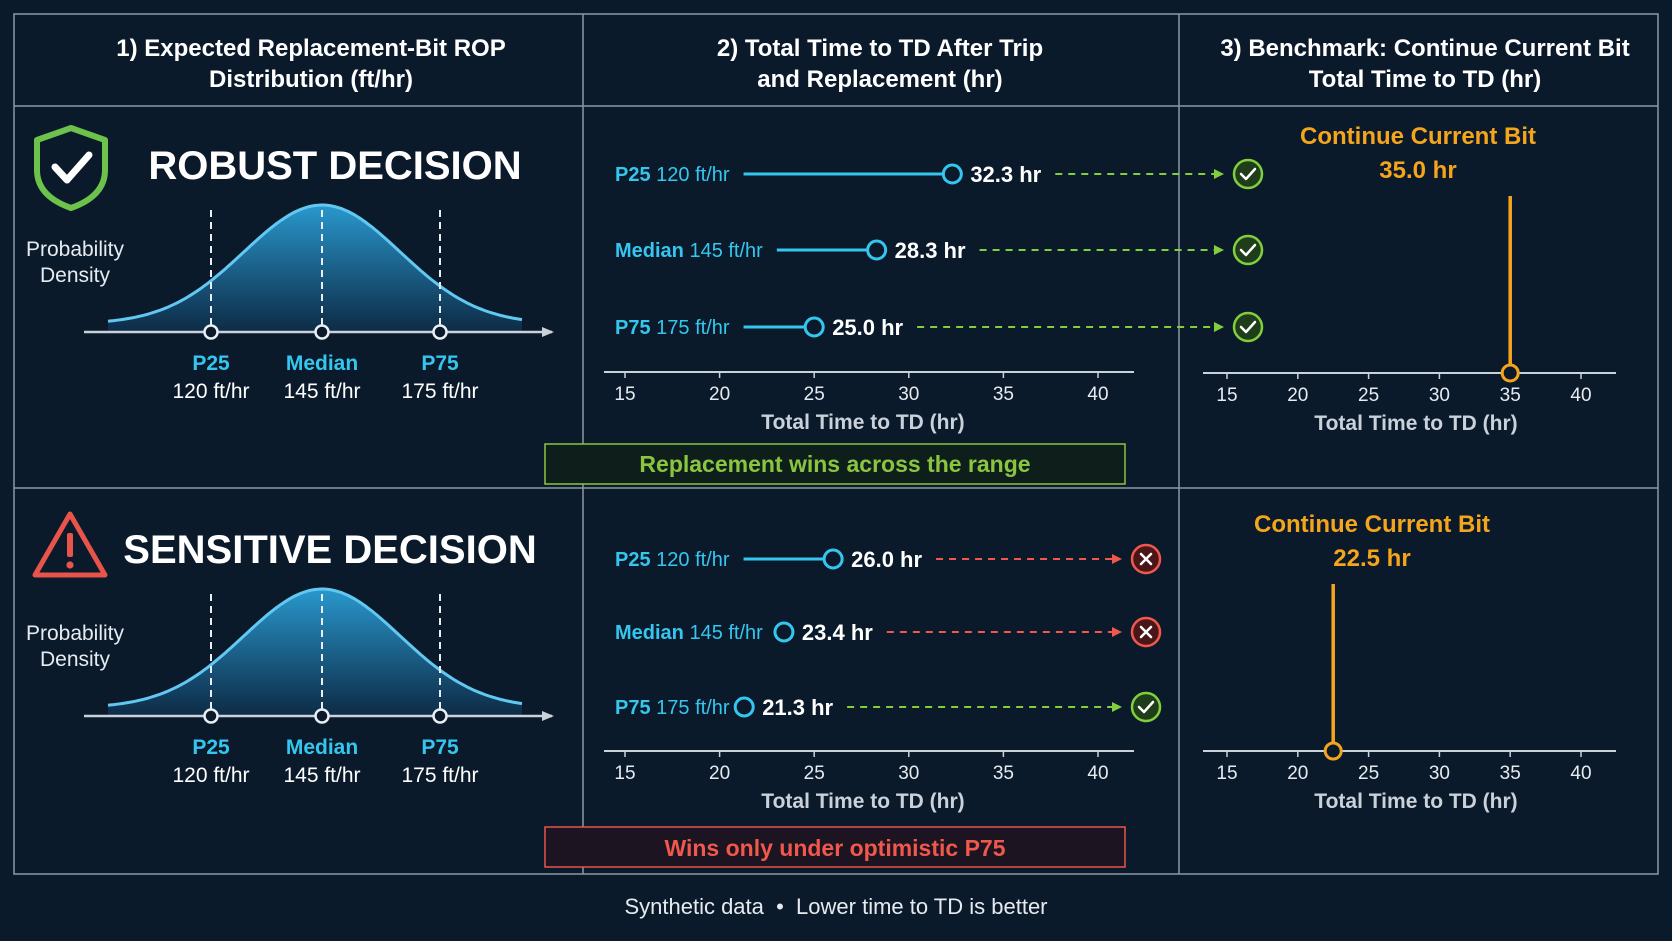  What do you see at coordinates (70, 544) in the screenshot?
I see `warning-triangle-icon` at bounding box center [70, 544].